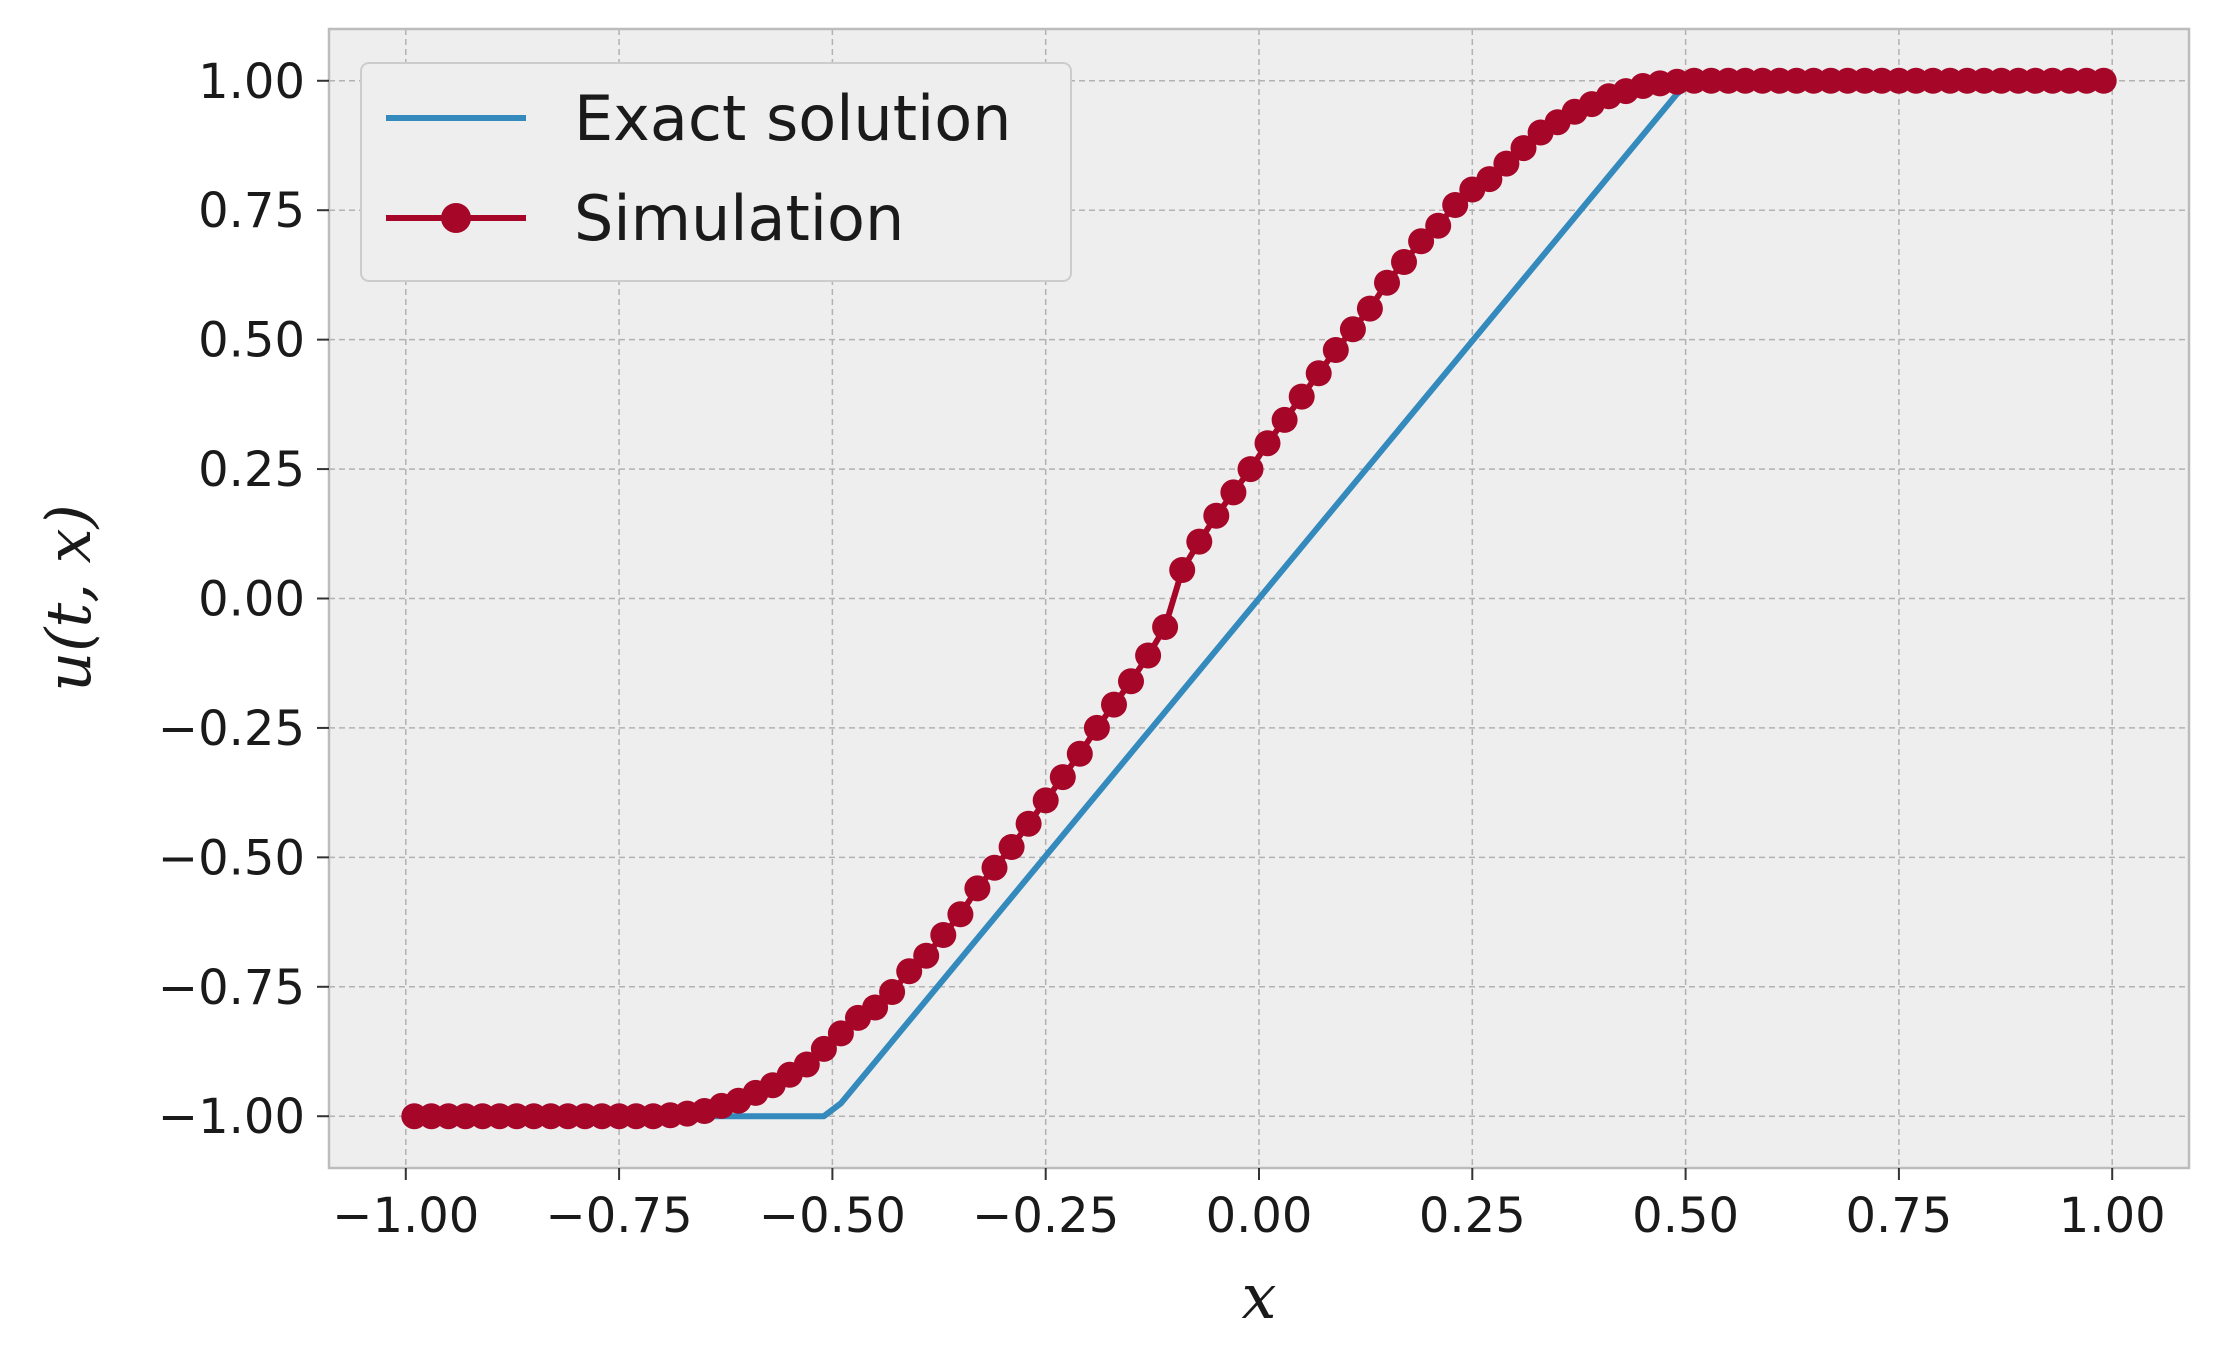 The image size is (2217, 1361). I want to click on y-tick-label: 0.50, so click(251, 341).